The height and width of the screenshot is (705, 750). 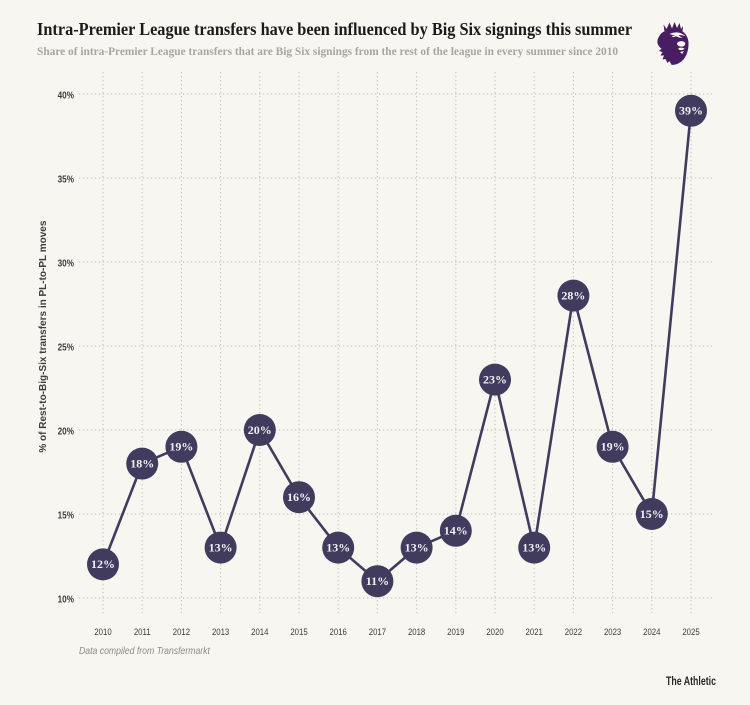 What do you see at coordinates (612, 631) in the screenshot?
I see `svg-text: 2023` at bounding box center [612, 631].